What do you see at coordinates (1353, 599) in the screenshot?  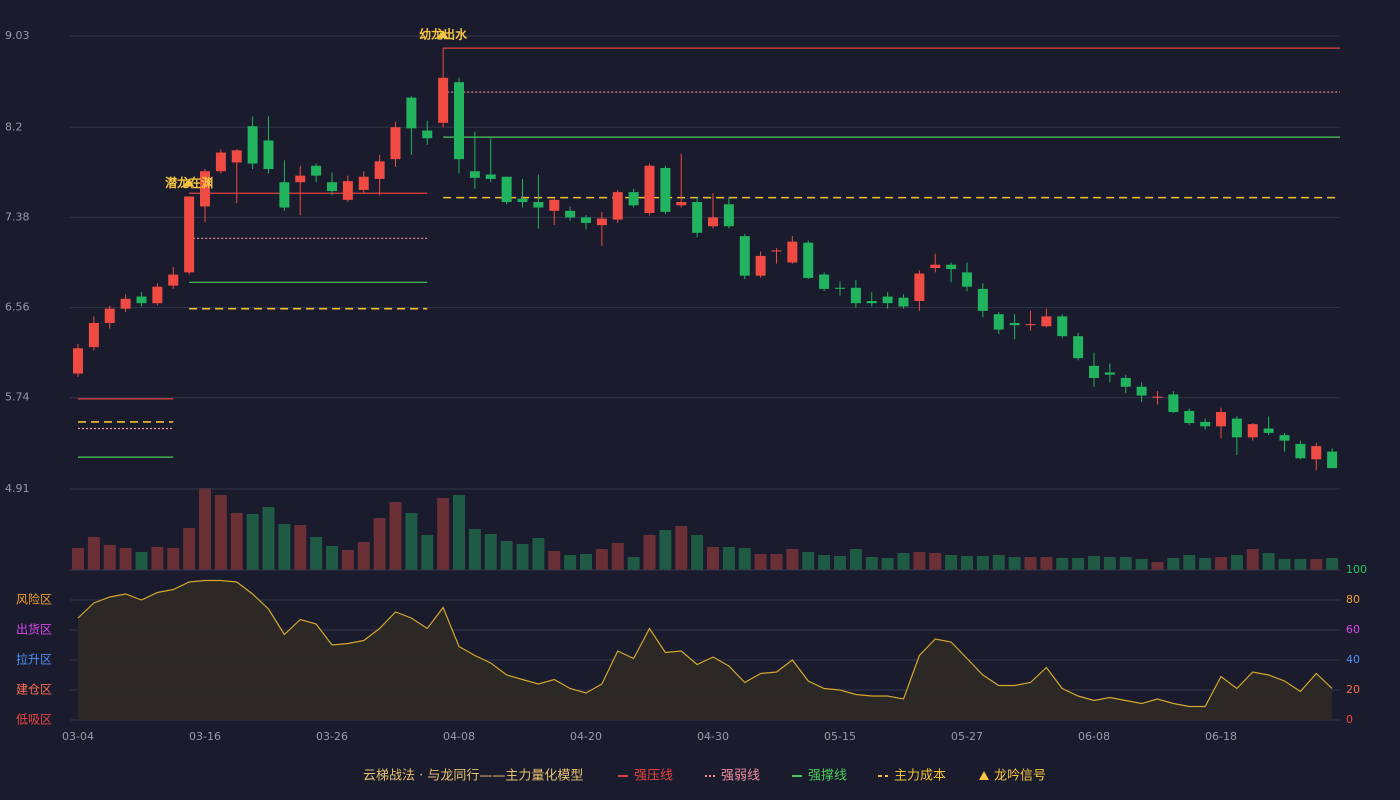 I see `y2-tick-label: 80` at bounding box center [1353, 599].